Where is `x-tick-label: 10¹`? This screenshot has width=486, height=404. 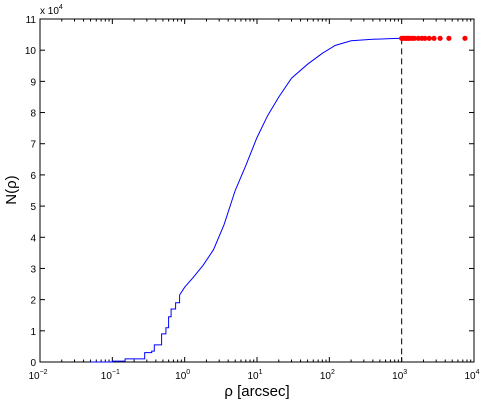 x-tick-label: 10¹ is located at coordinates (254, 375).